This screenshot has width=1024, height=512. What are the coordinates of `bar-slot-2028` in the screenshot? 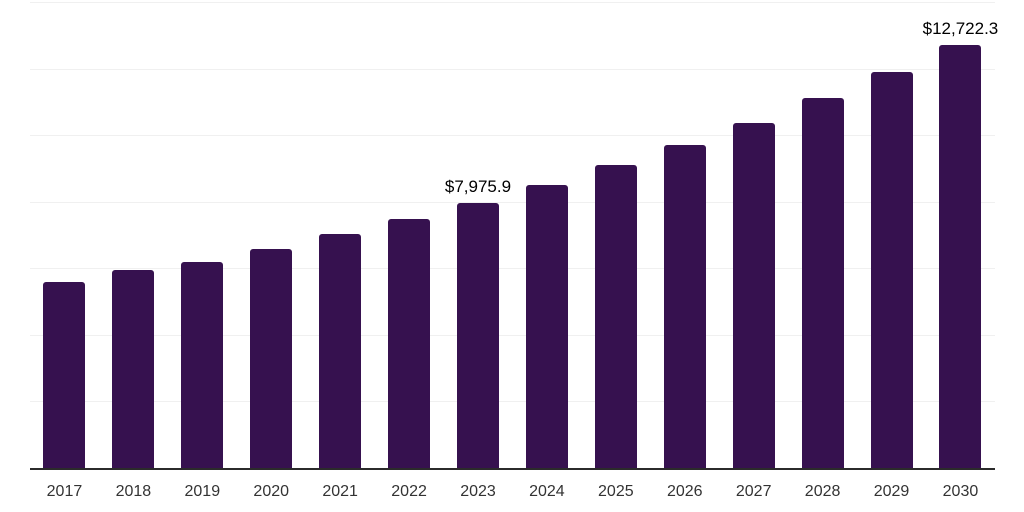 It's located at (822, 235).